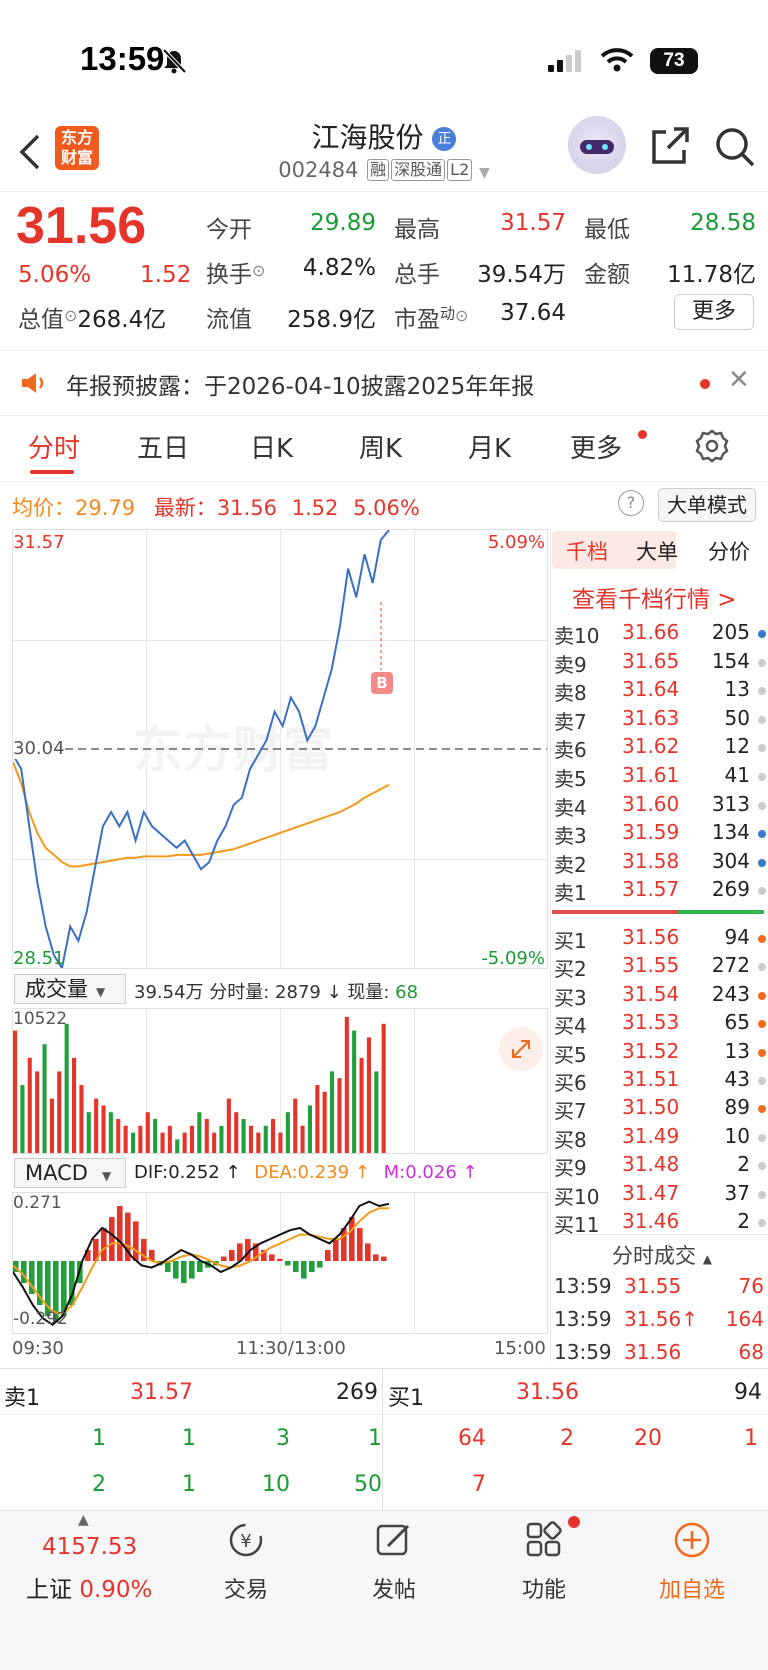 This screenshot has width=768, height=1670. What do you see at coordinates (39, 748) in the screenshot?
I see `y-mid-label: 30.04` at bounding box center [39, 748].